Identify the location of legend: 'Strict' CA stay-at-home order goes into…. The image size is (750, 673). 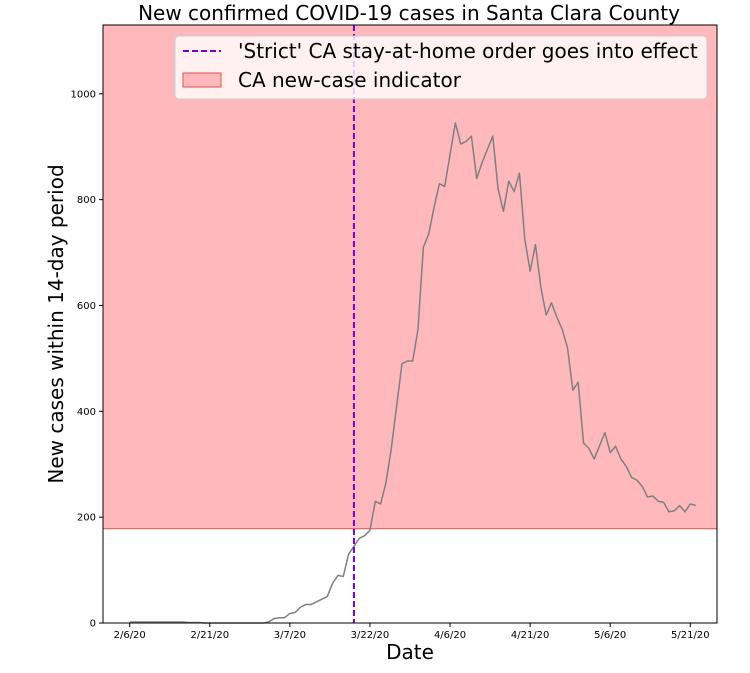
(441, 67).